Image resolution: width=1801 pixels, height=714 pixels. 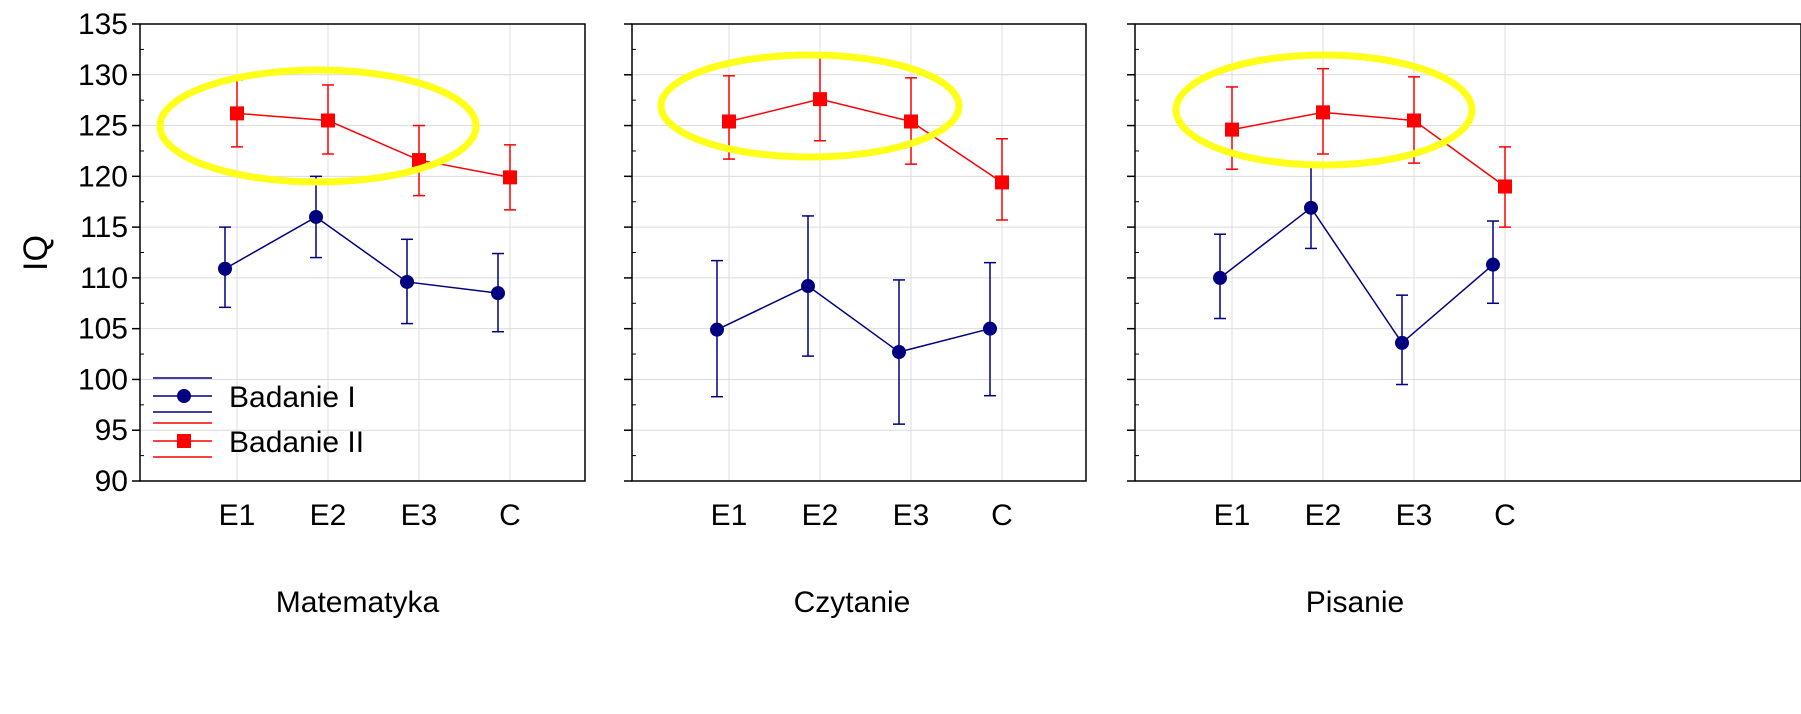 I want to click on x-axis-label: Pisanie, so click(x=1355, y=602).